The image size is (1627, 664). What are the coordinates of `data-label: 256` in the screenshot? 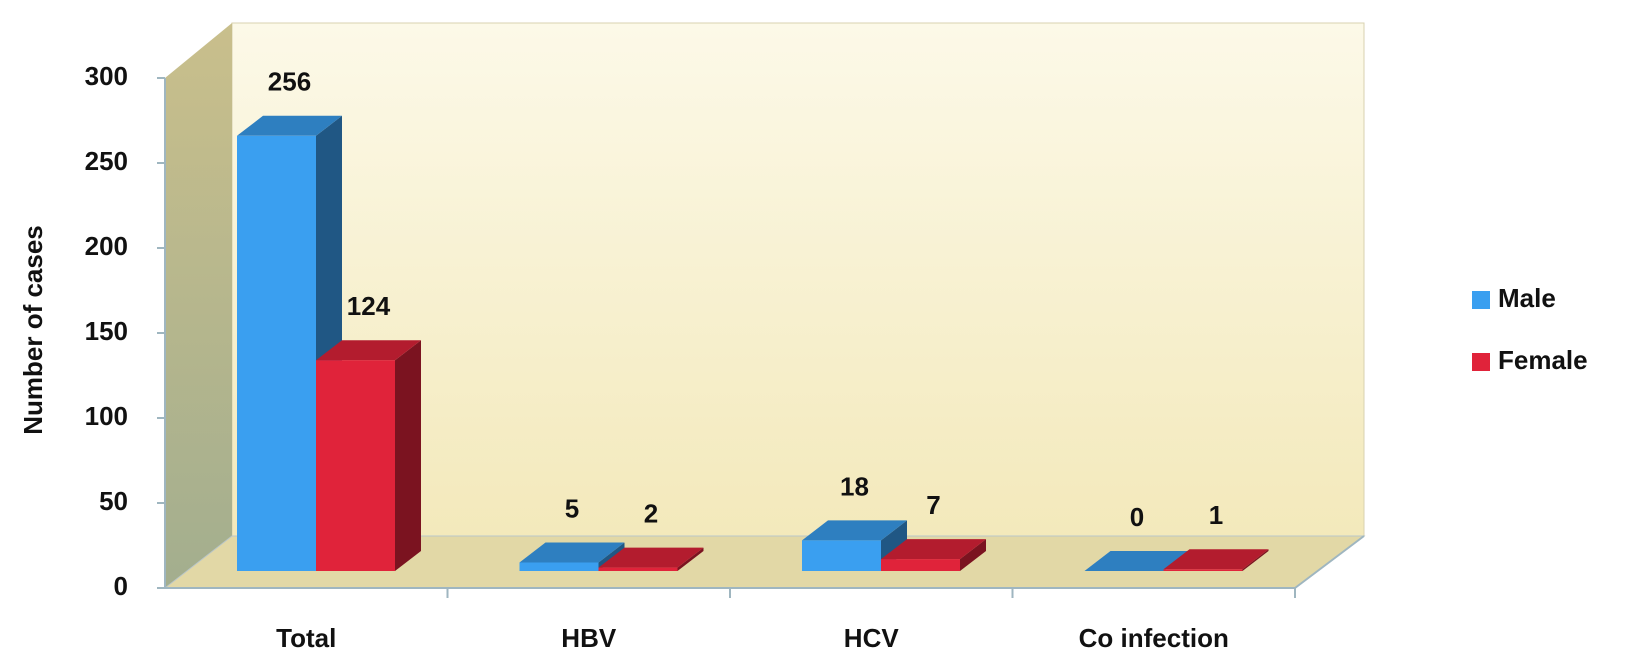 It's located at (289, 82).